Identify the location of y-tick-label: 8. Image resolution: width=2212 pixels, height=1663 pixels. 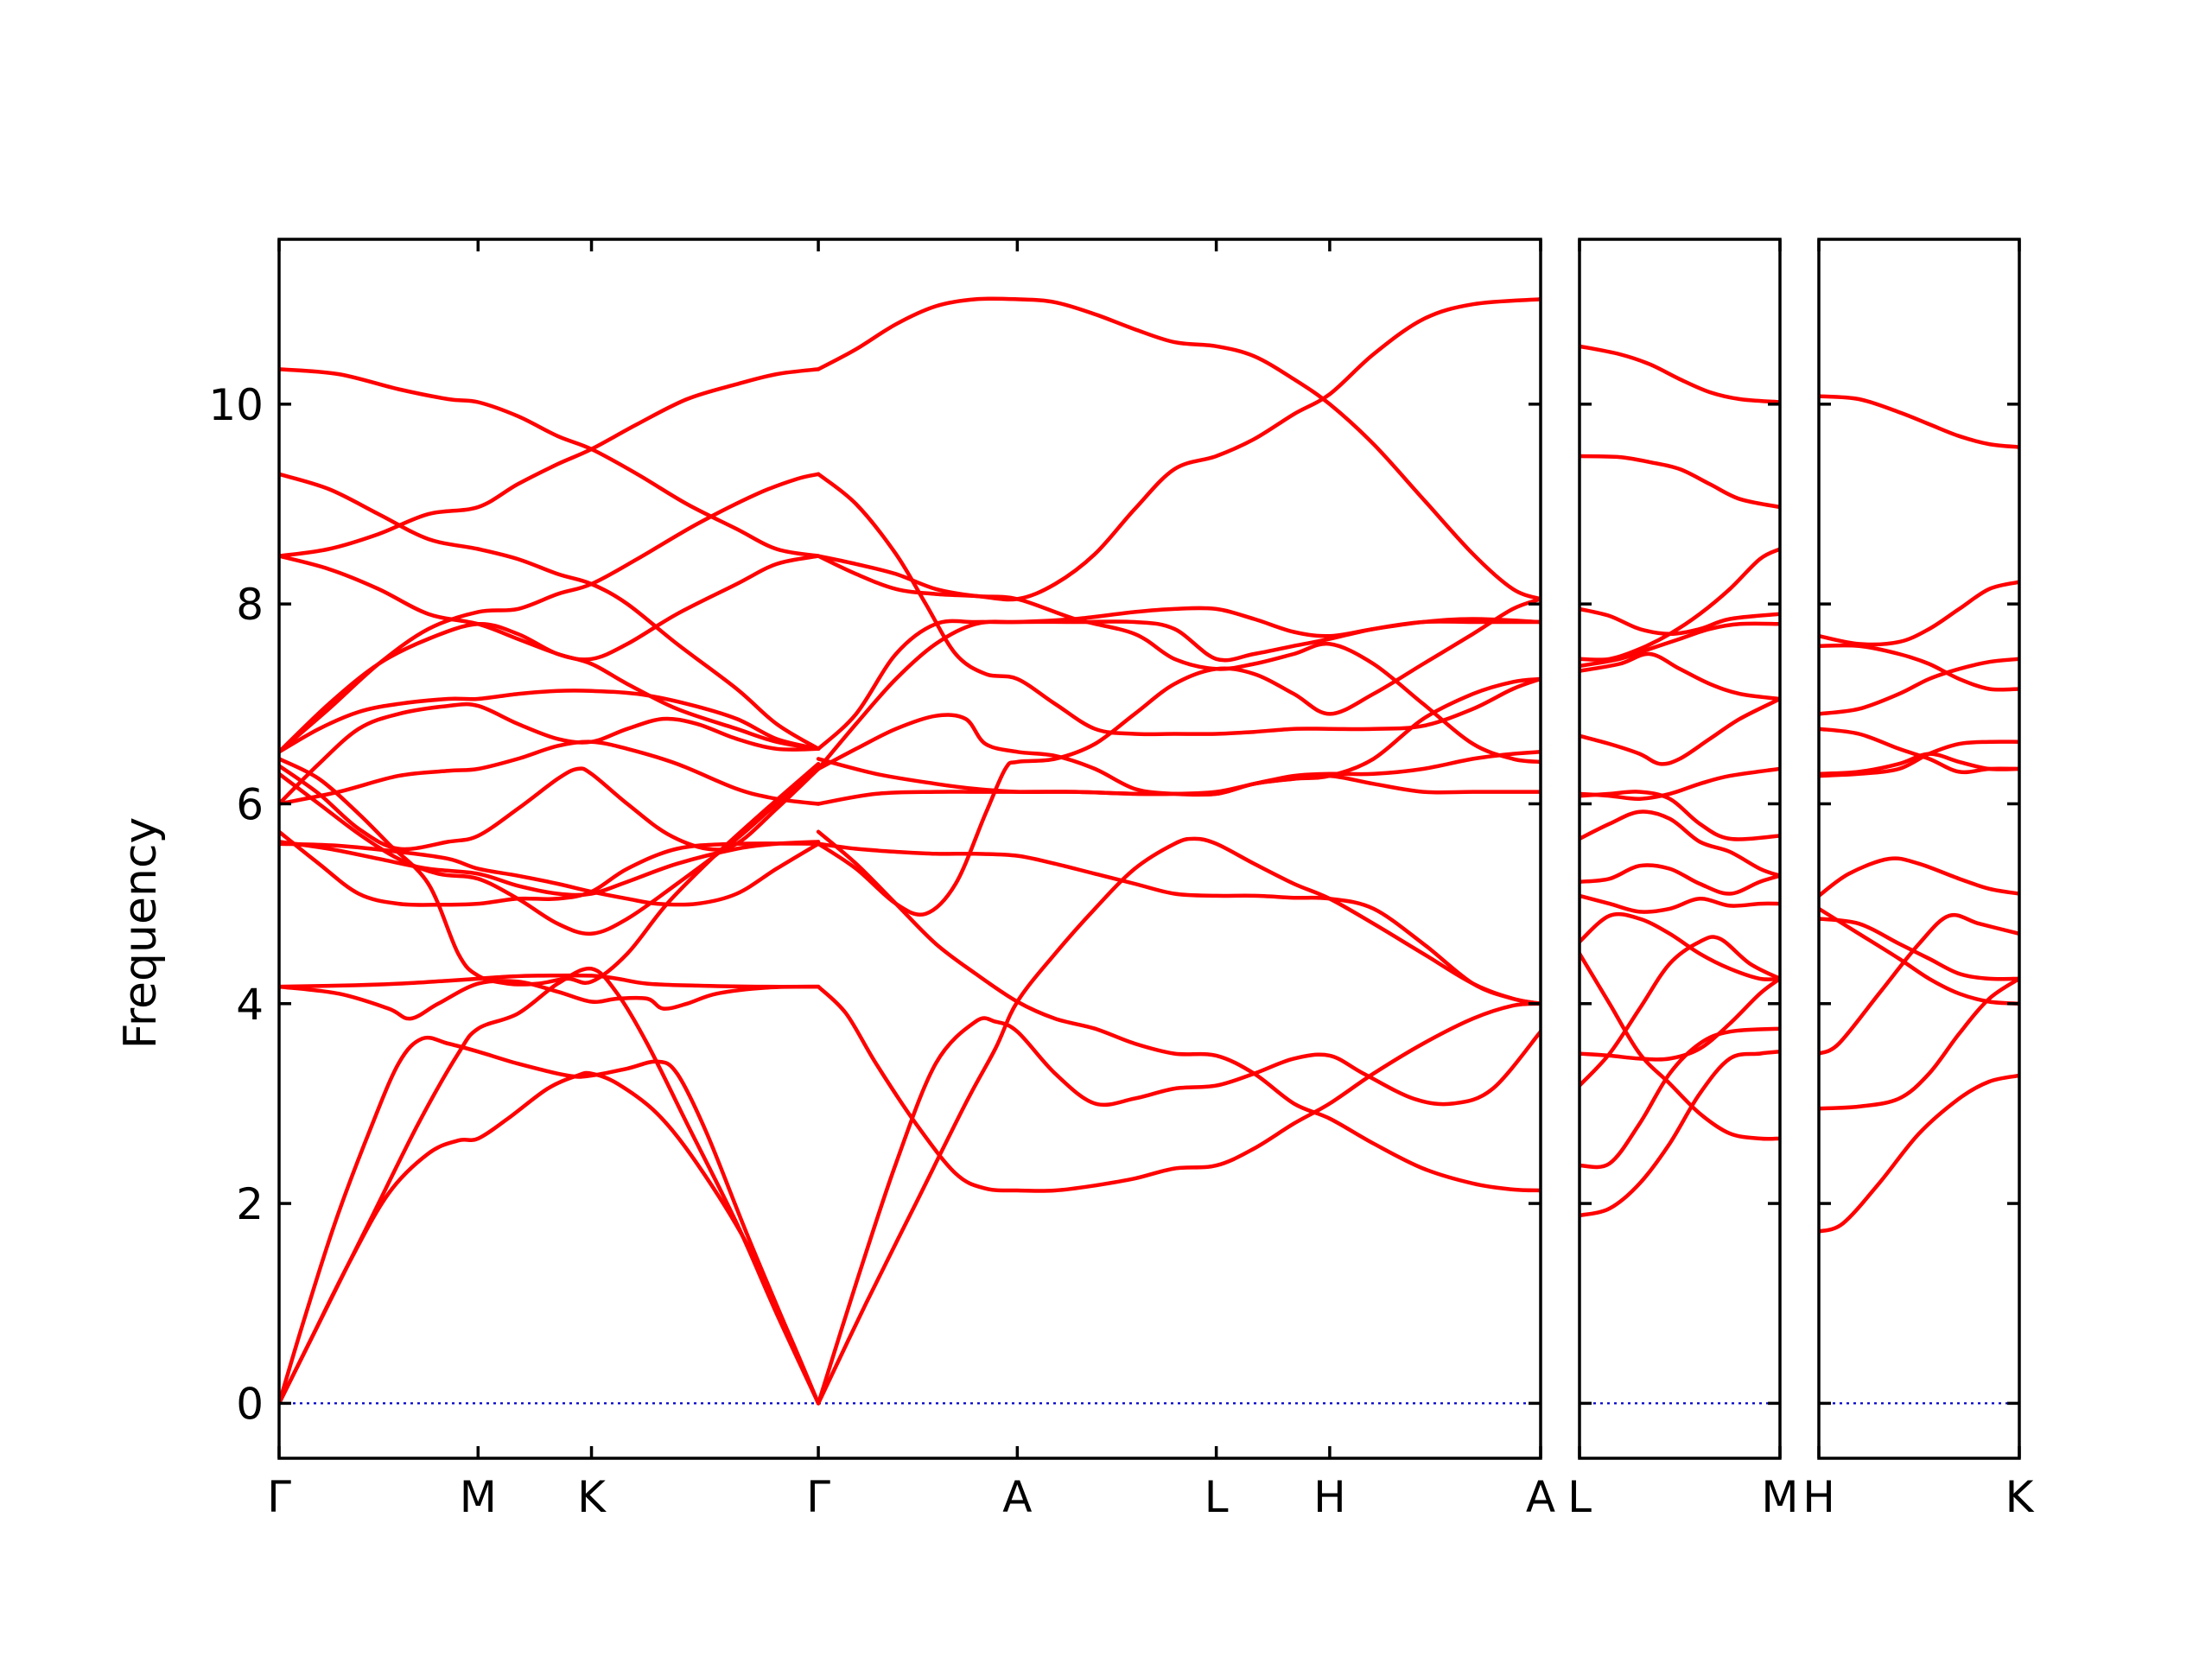
(250, 605).